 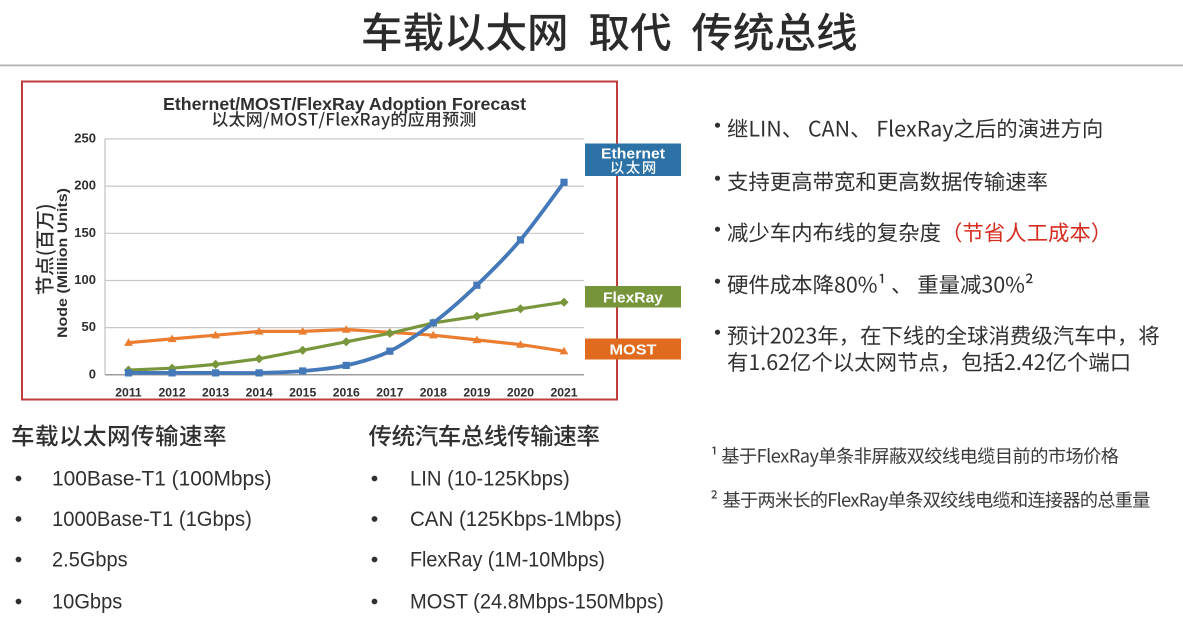 What do you see at coordinates (537, 602) in the screenshot?
I see `svg-text: MOST (24.8Mbps-150Mbps)` at bounding box center [537, 602].